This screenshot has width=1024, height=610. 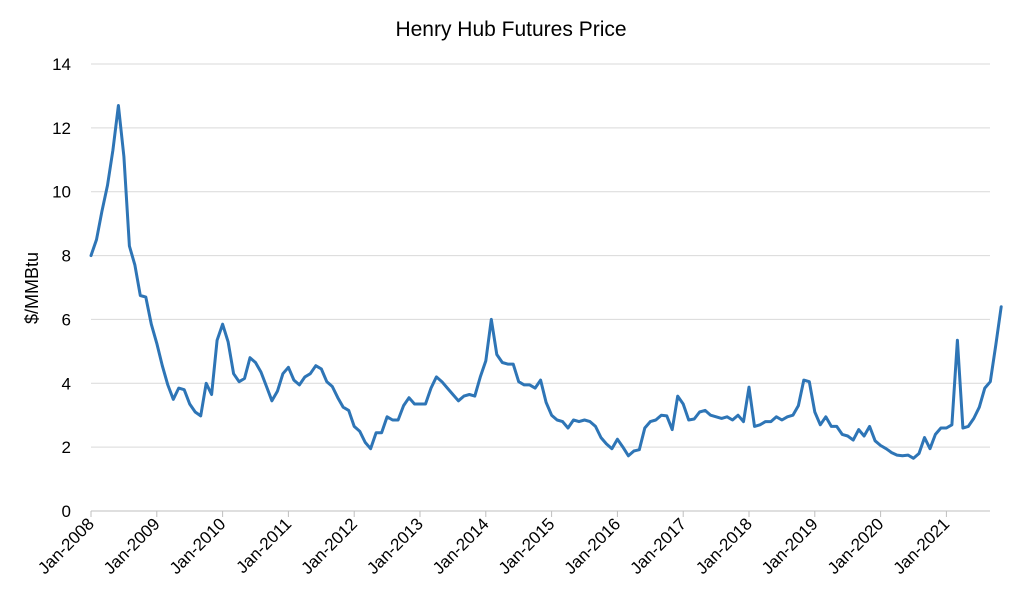 I want to click on x-tick-label: Jan-2011, so click(x=264, y=545).